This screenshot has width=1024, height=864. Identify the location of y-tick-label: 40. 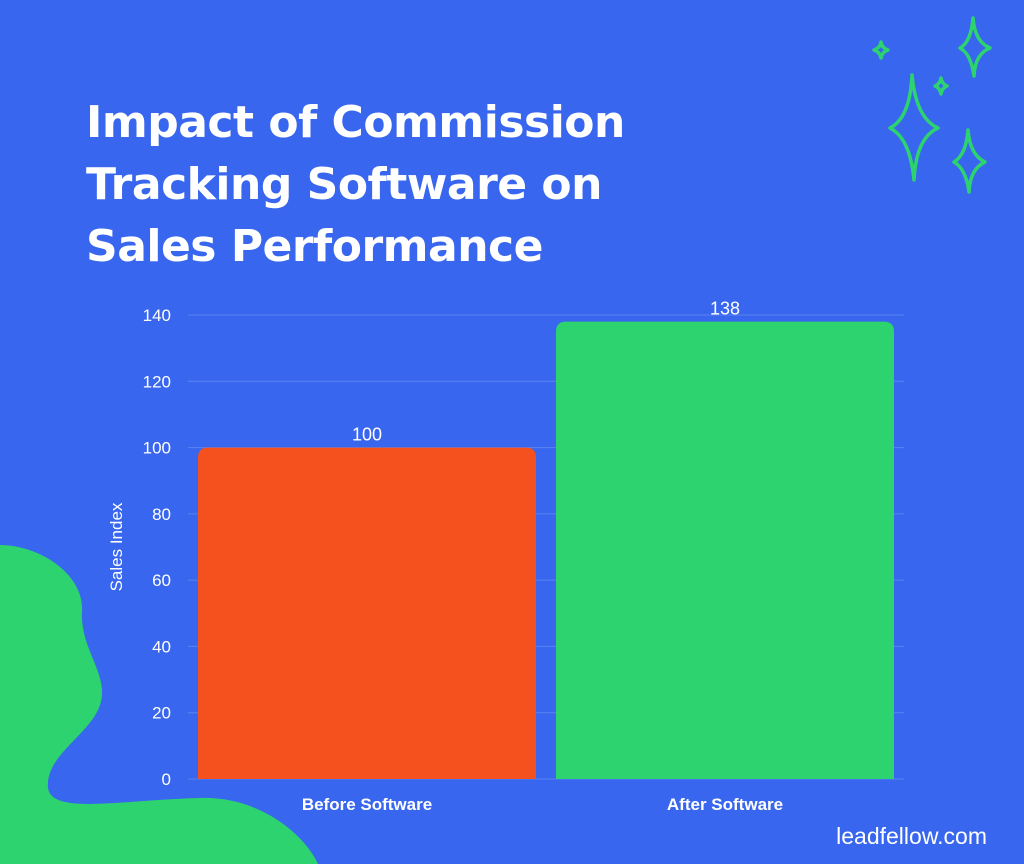
(161, 646).